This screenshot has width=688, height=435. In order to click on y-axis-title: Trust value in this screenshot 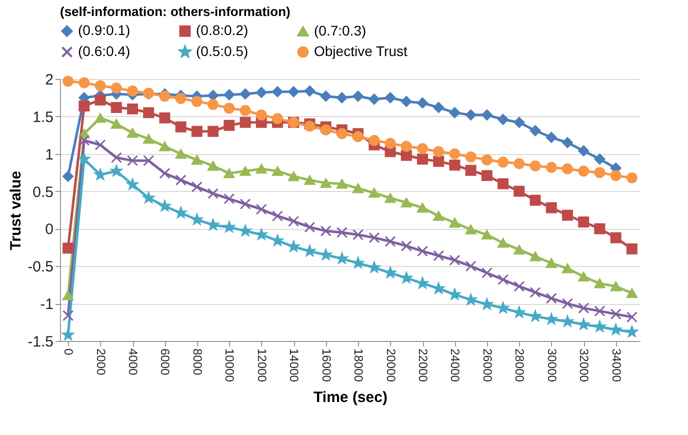, I will do `click(16, 210)`.